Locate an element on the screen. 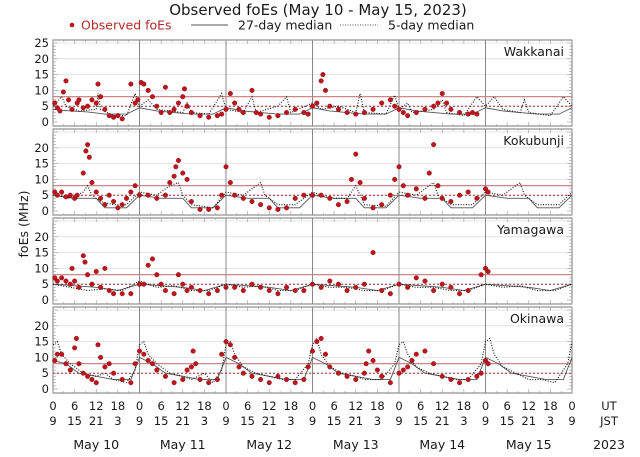  day-label: May 11 is located at coordinates (183, 444).